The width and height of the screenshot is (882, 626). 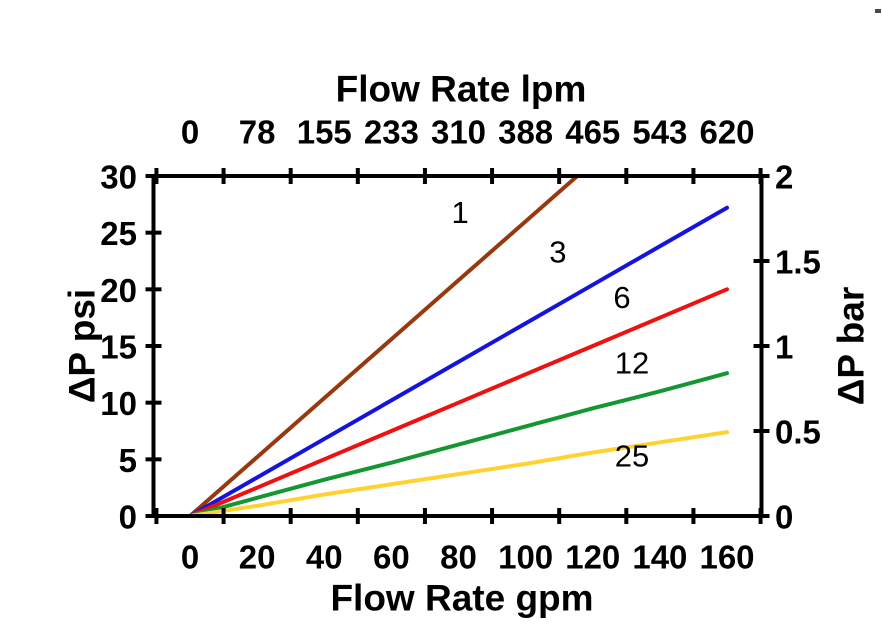 I want to click on left-tick-label: 0, so click(x=128, y=517).